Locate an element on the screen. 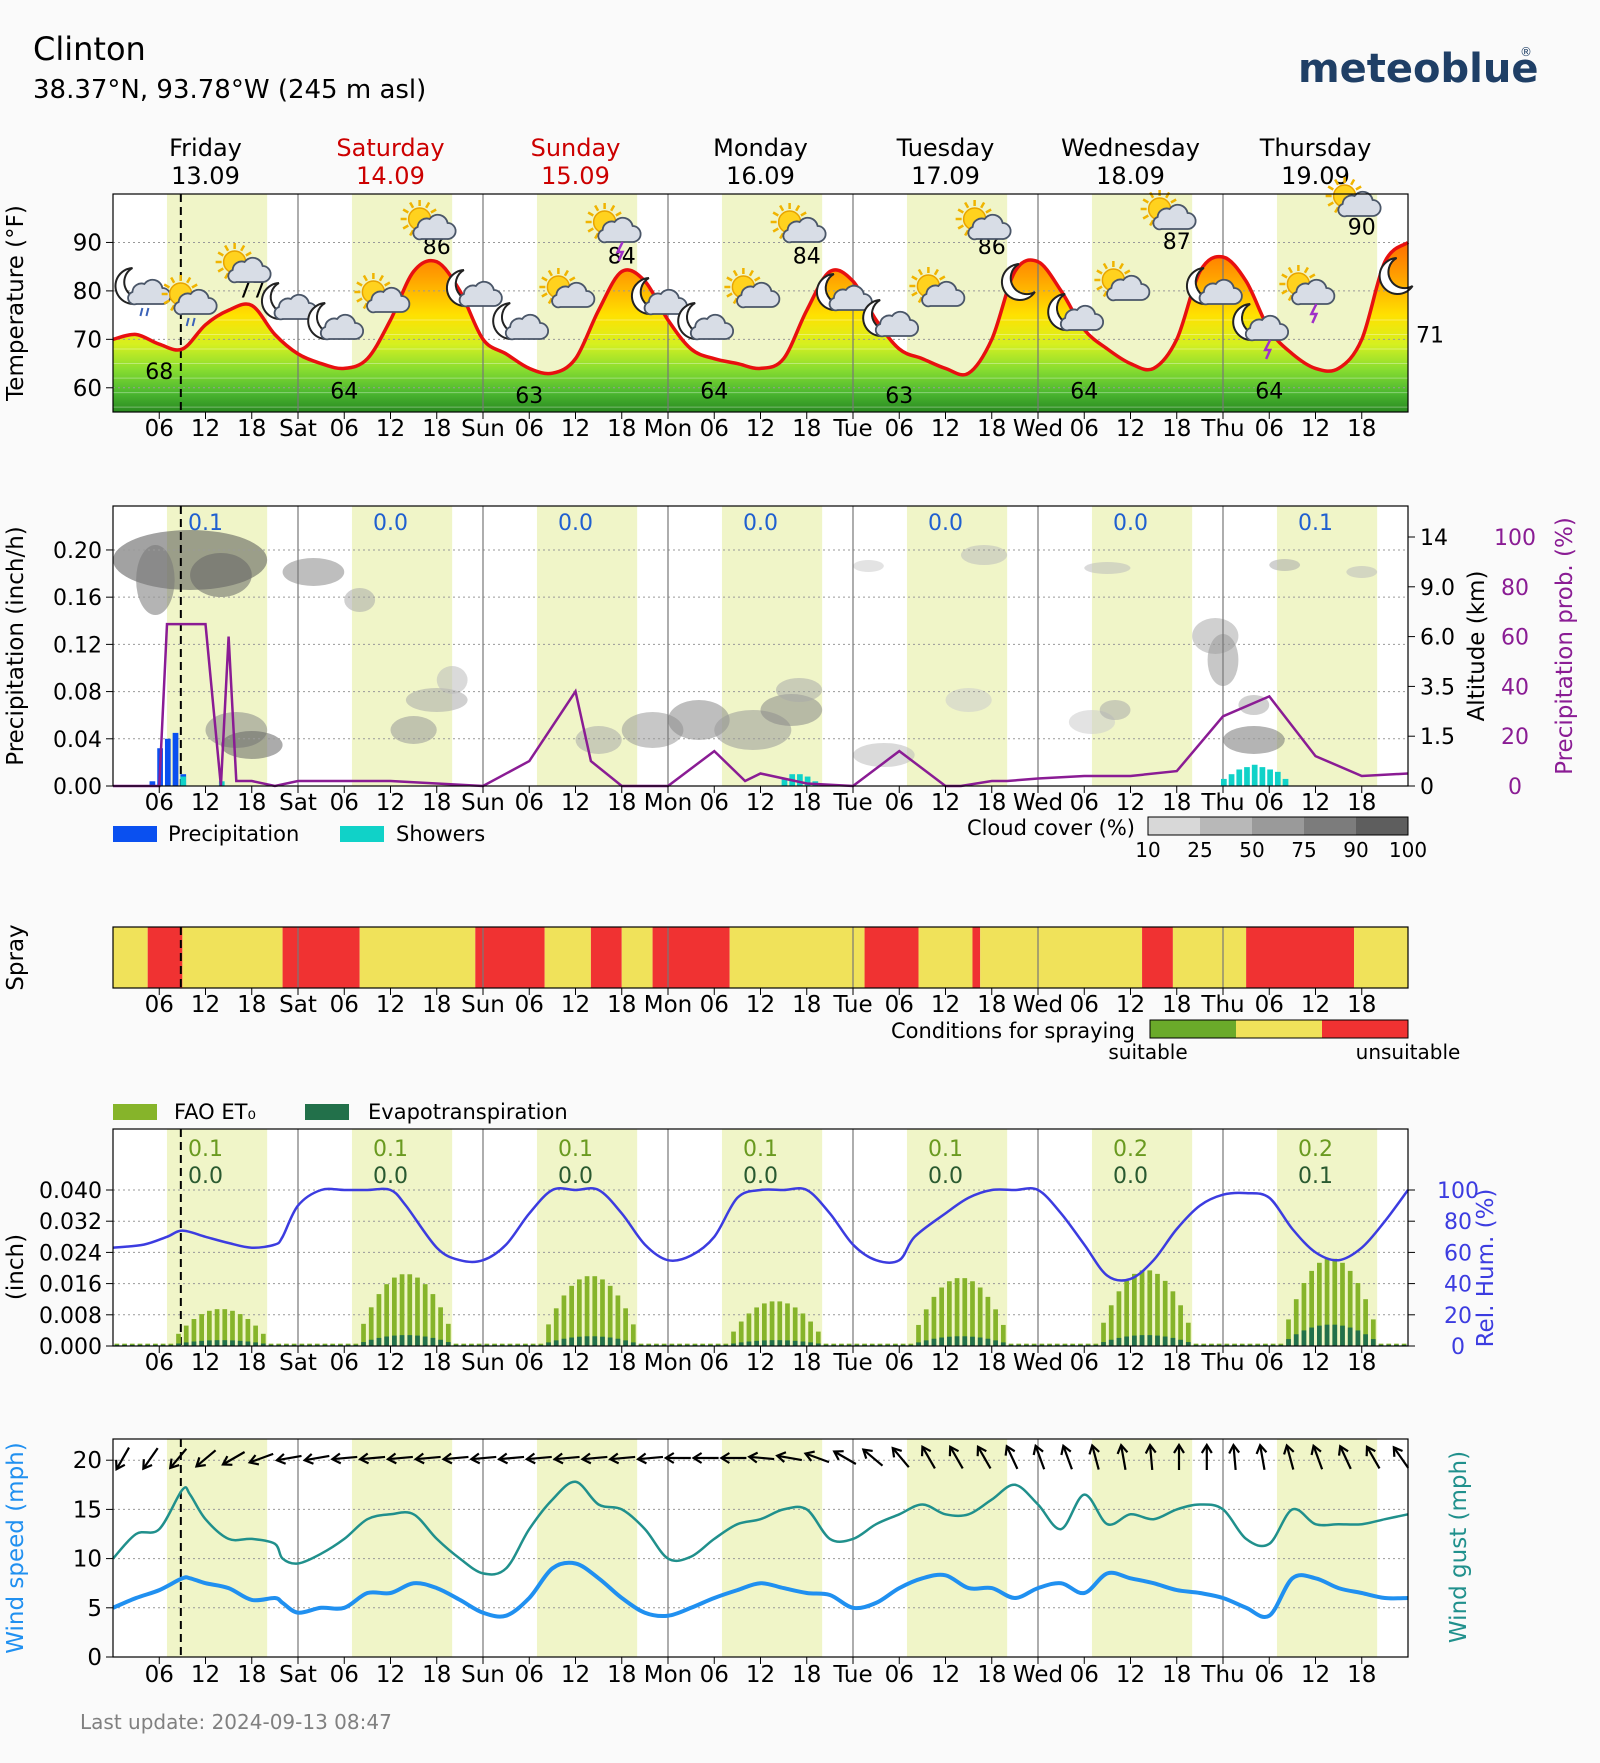 This screenshot has height=1763, width=1600. moon-cloud-rain-icon is located at coordinates (143, 292).